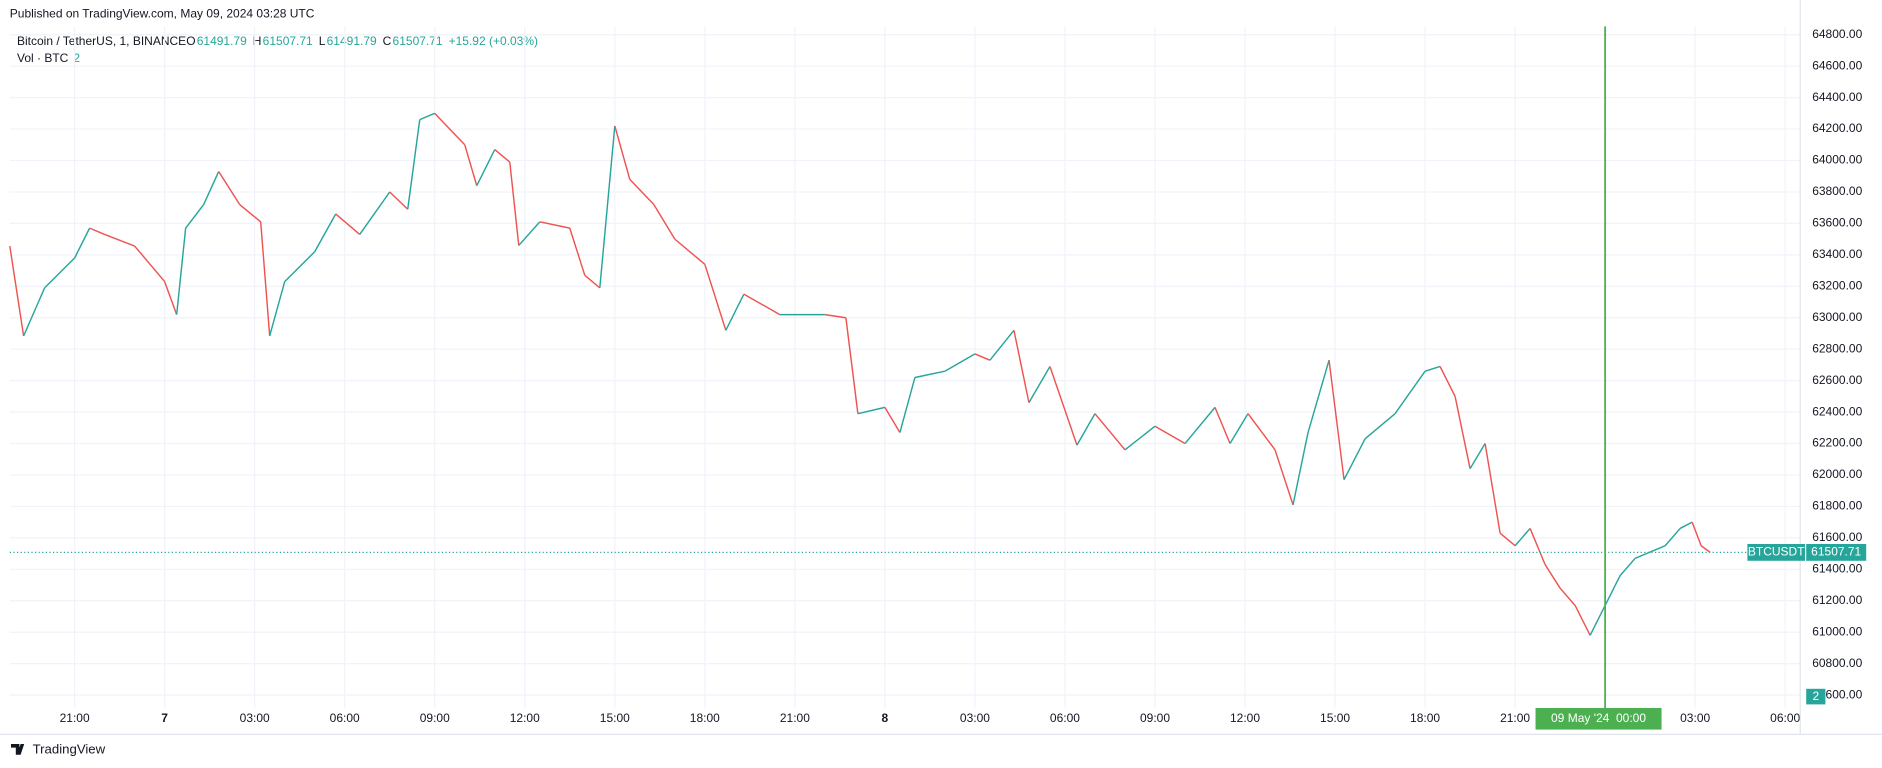 Image resolution: width=1882 pixels, height=768 pixels. I want to click on y-tick-label: 62000.00, so click(1837, 474).